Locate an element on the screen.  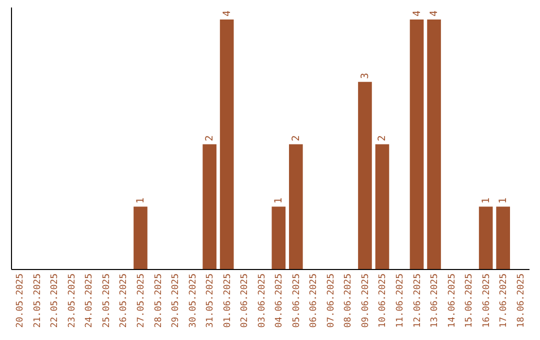
x-tick-label: 17.06.2025 is located at coordinates (504, 301).